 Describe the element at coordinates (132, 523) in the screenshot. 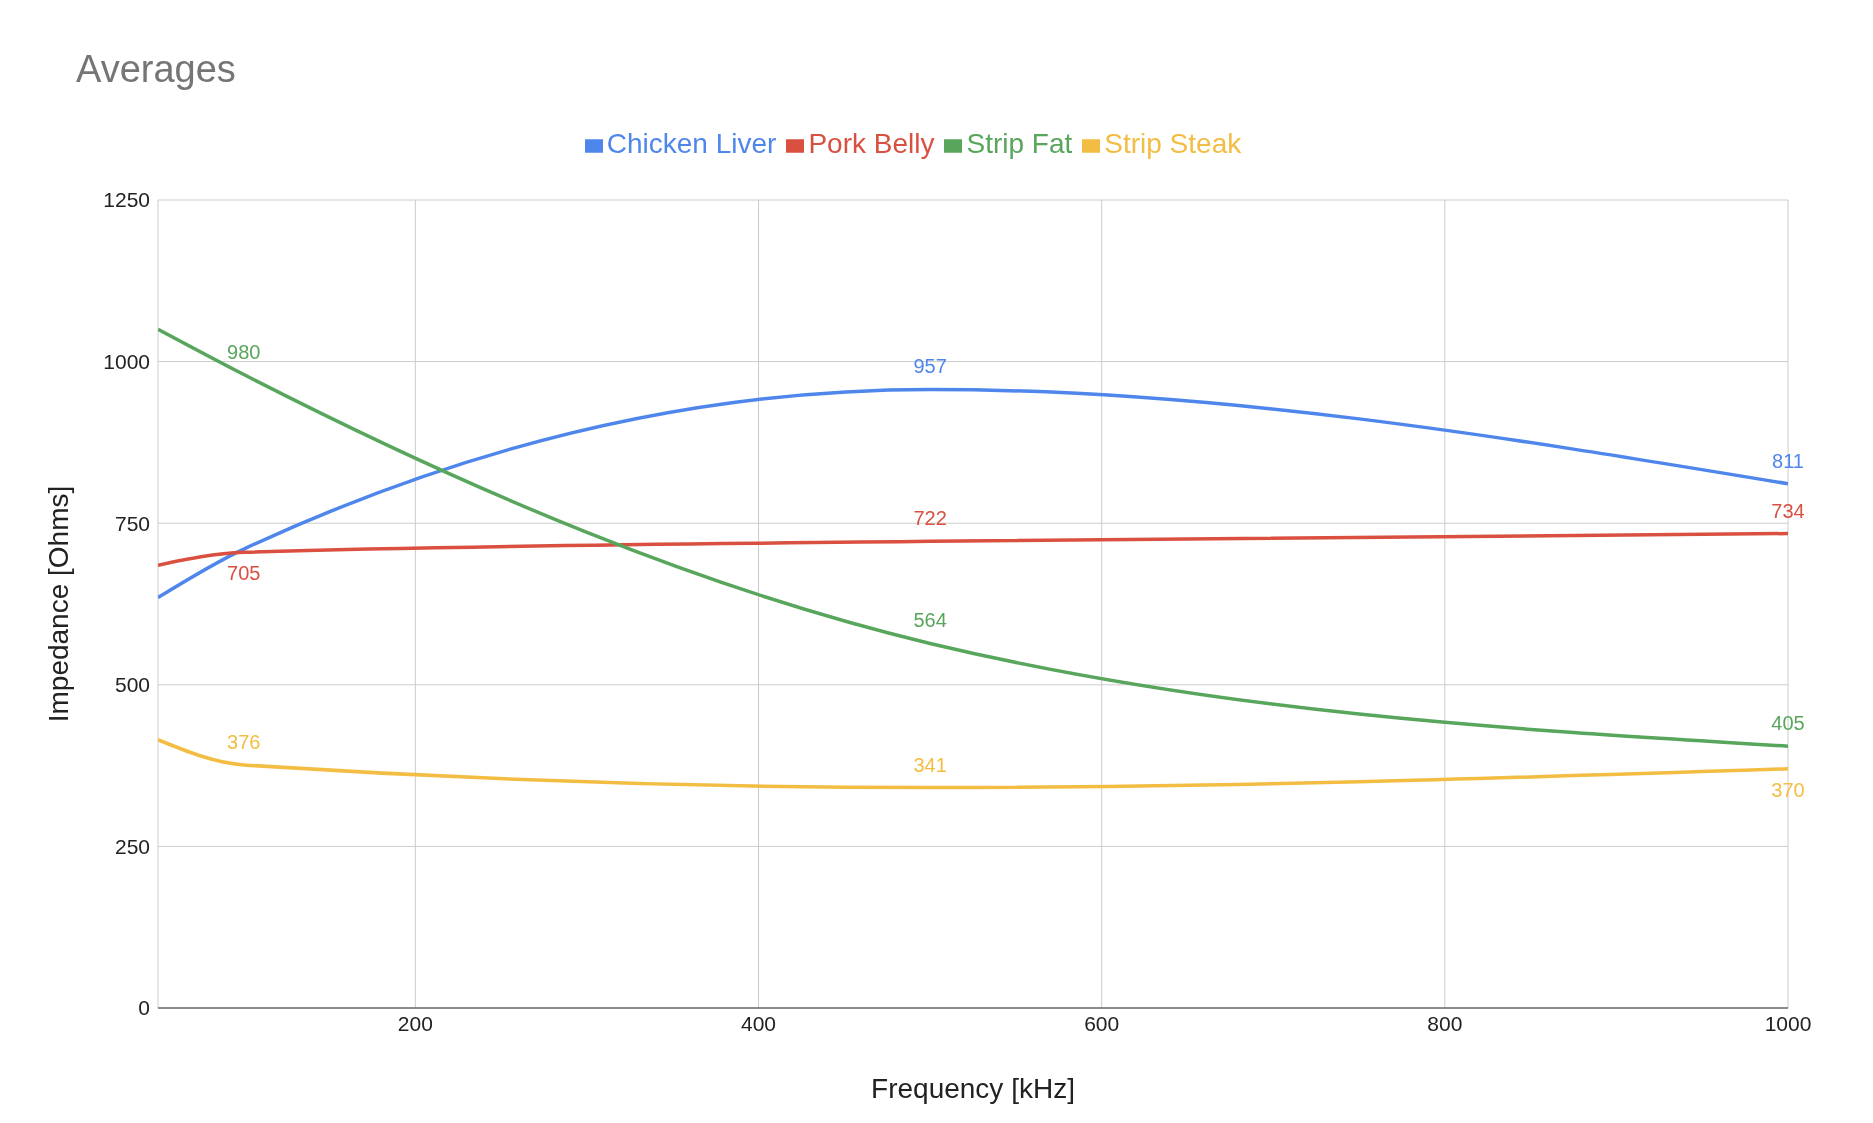

I see `y-tick-label: 750` at that location.